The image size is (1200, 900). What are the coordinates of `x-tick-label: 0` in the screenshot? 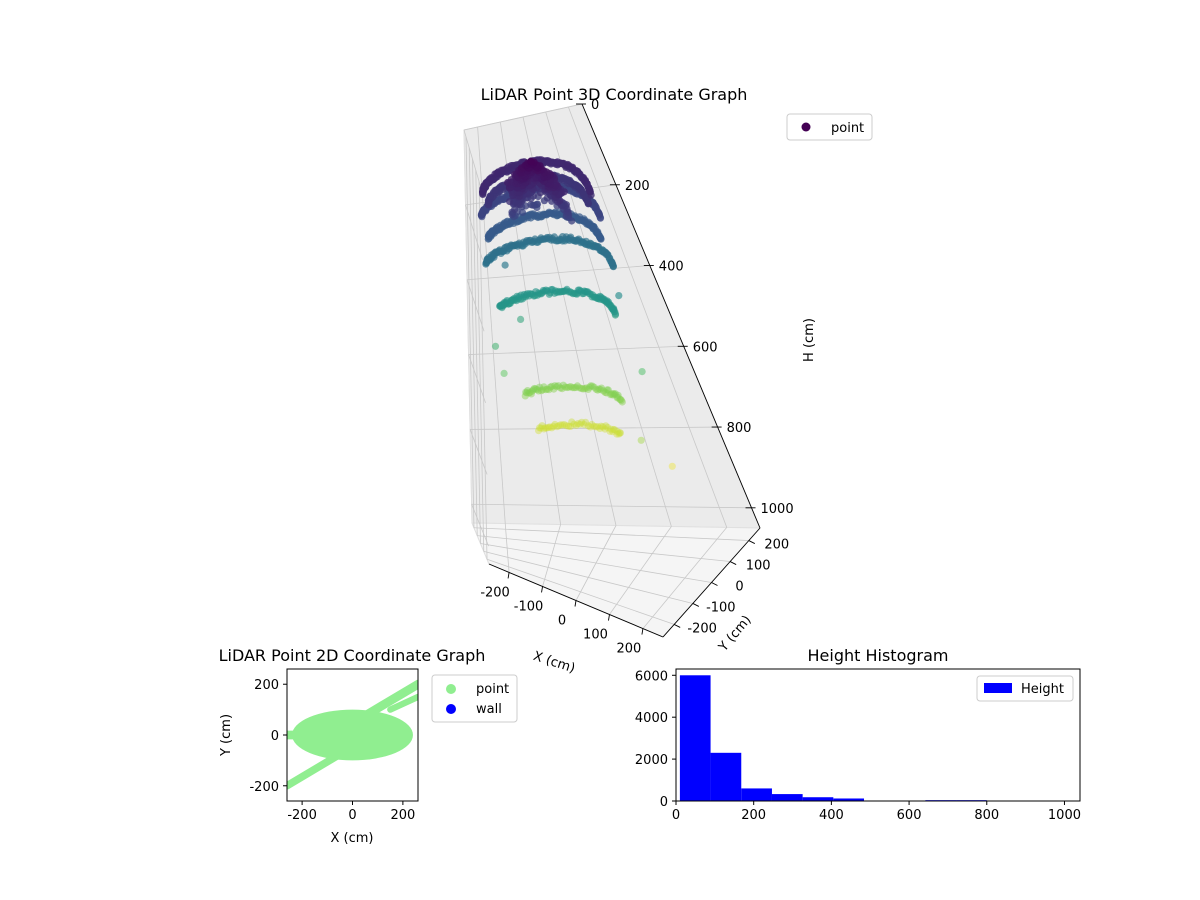 It's located at (676, 815).